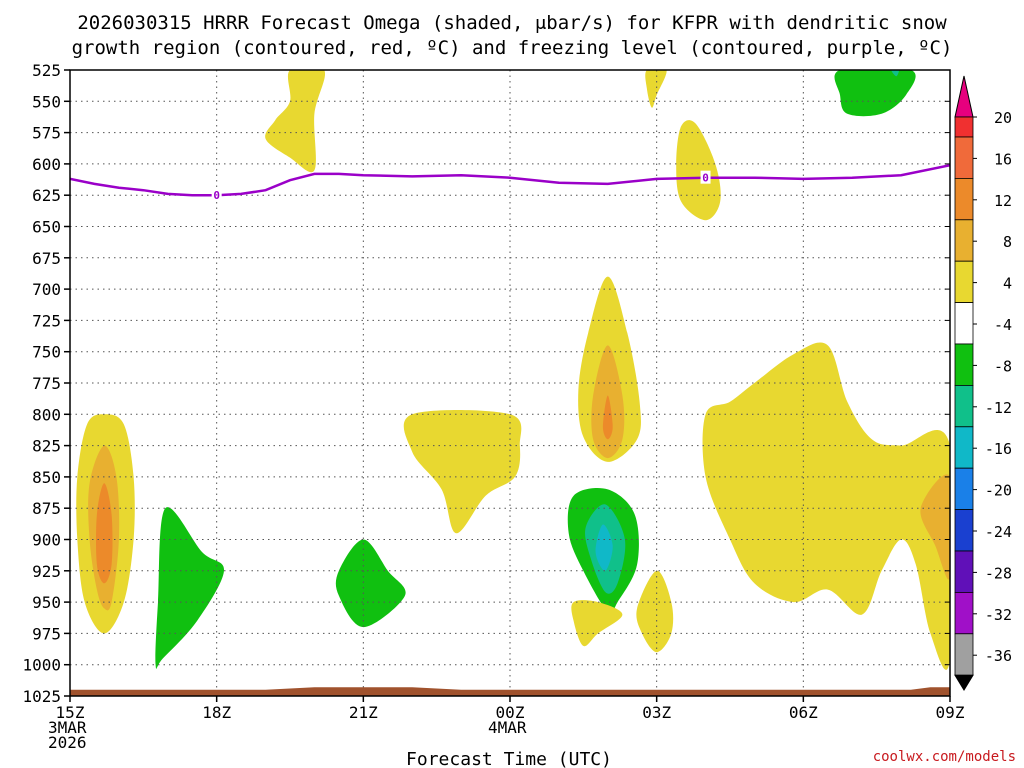  I want to click on colorbar-tick-label: -12, so click(998, 408).